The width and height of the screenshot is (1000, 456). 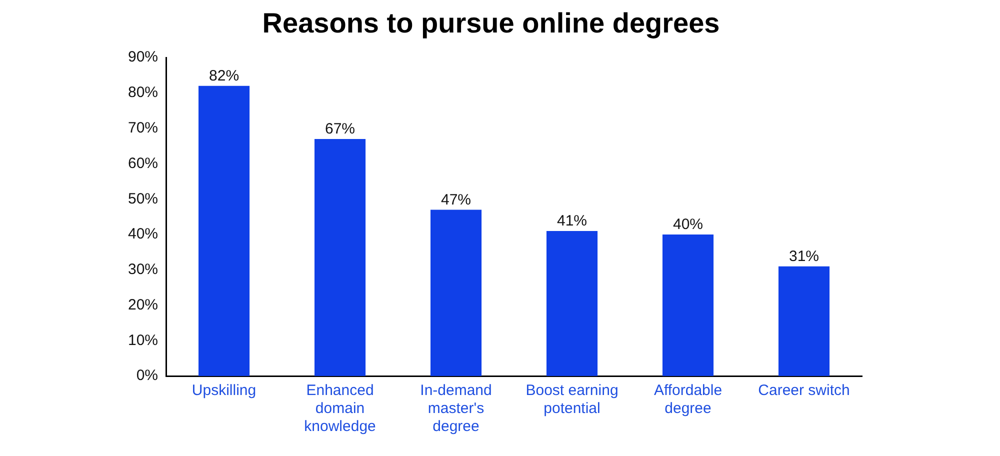 I want to click on x-tick-label: In-demand master's degree, so click(x=456, y=409).